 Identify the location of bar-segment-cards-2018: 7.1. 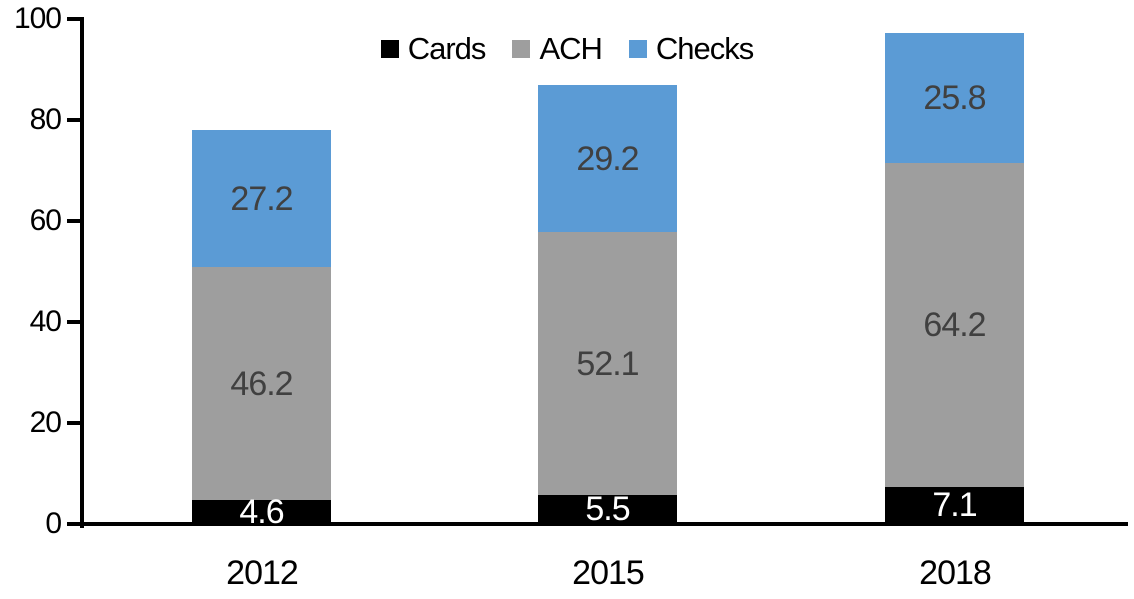
(954, 505).